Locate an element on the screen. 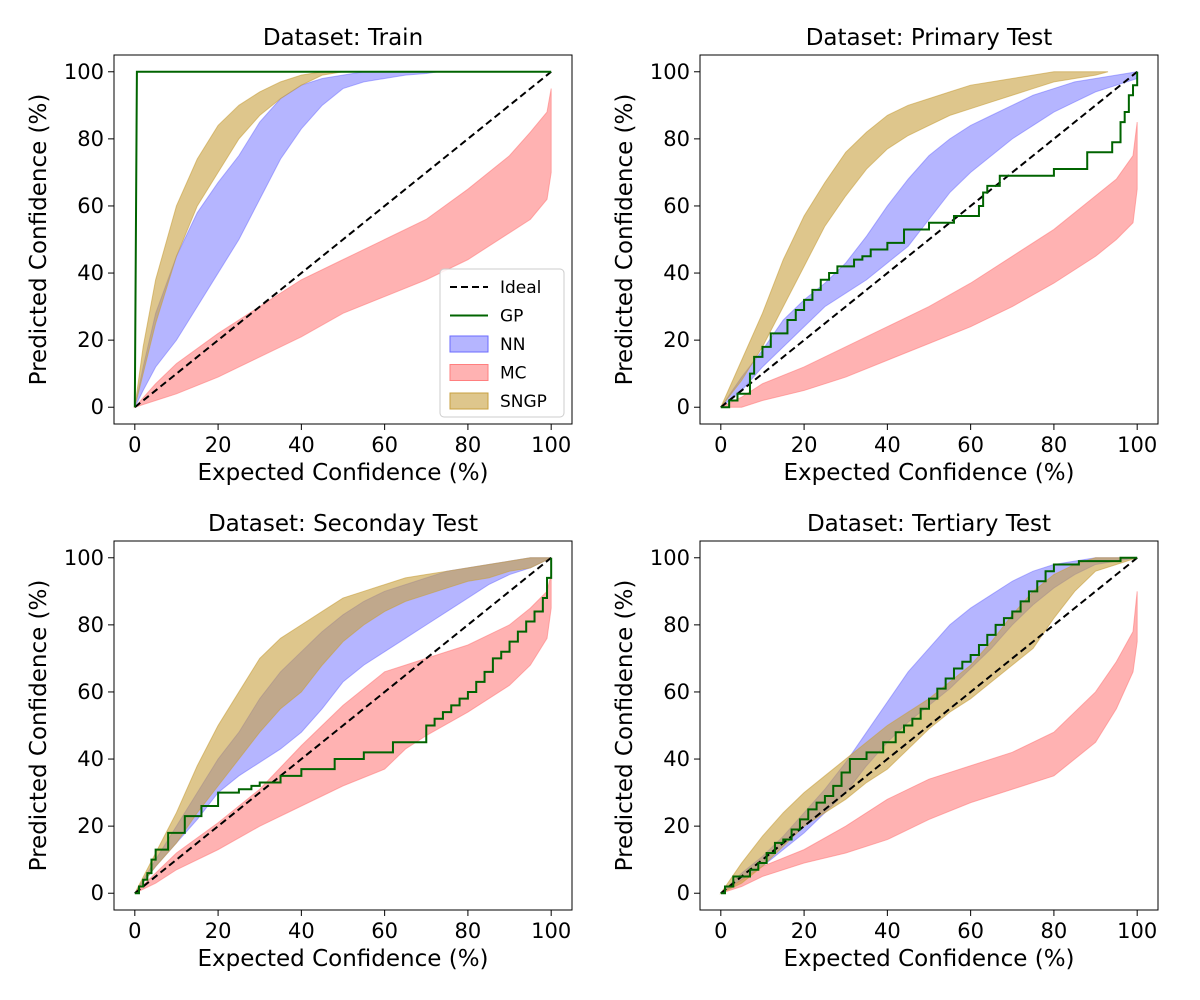 This screenshot has height=1000, width=1200. legend-label-nn: NN is located at coordinates (512, 345).